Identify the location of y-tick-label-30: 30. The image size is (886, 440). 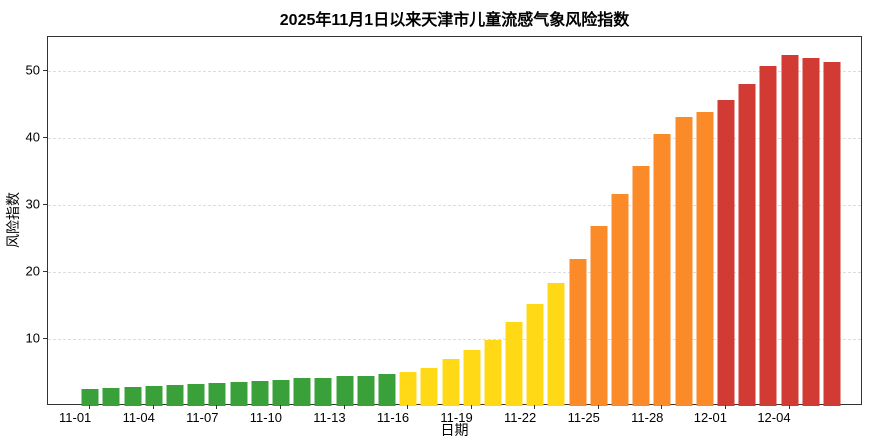
(32, 204).